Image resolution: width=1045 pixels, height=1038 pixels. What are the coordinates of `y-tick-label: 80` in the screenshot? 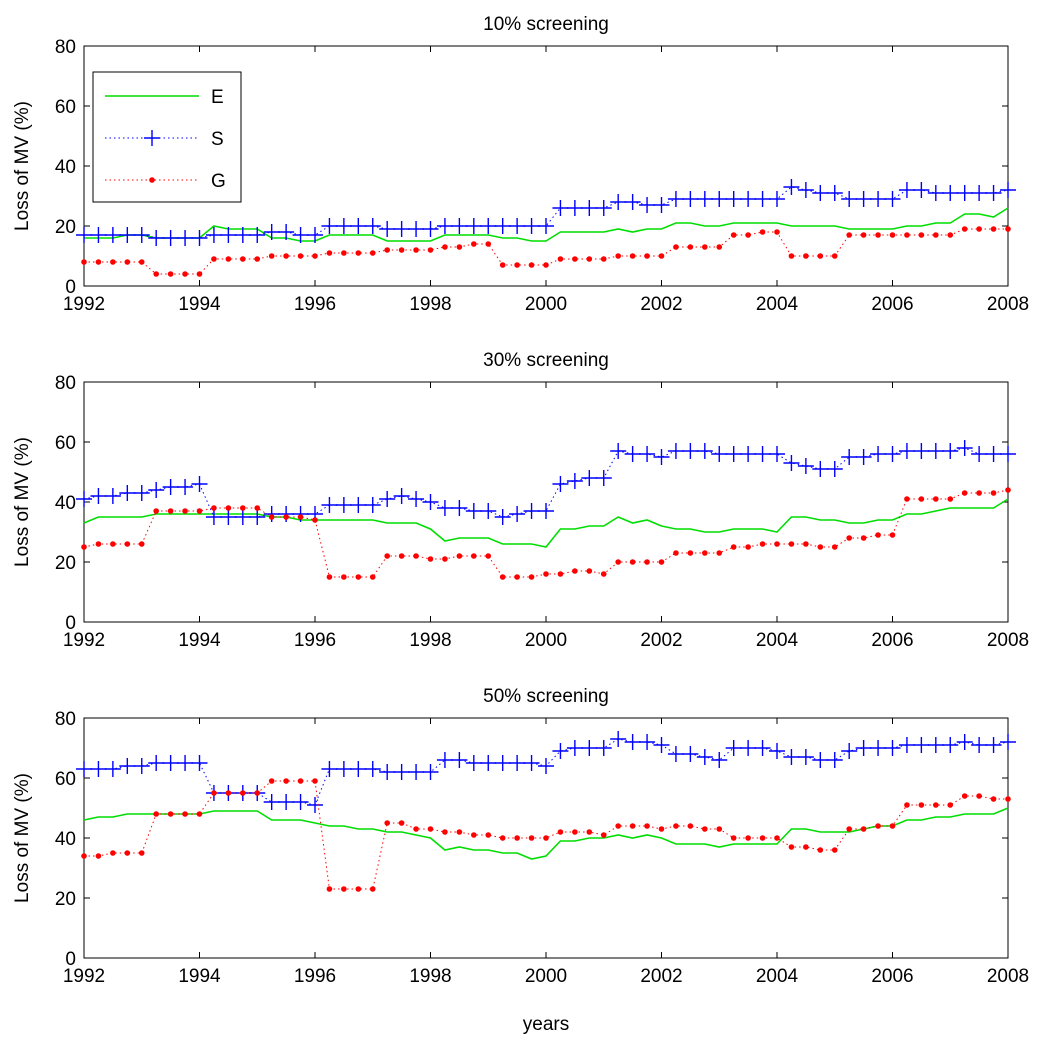 It's located at (65, 383).